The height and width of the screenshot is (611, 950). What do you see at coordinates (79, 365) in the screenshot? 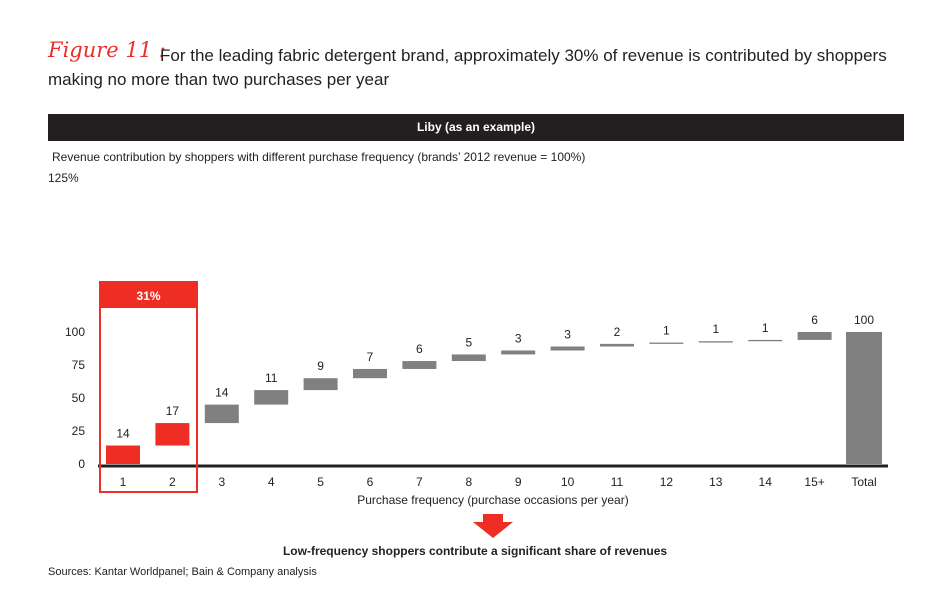
I see `y-tick-label: 75` at bounding box center [79, 365].